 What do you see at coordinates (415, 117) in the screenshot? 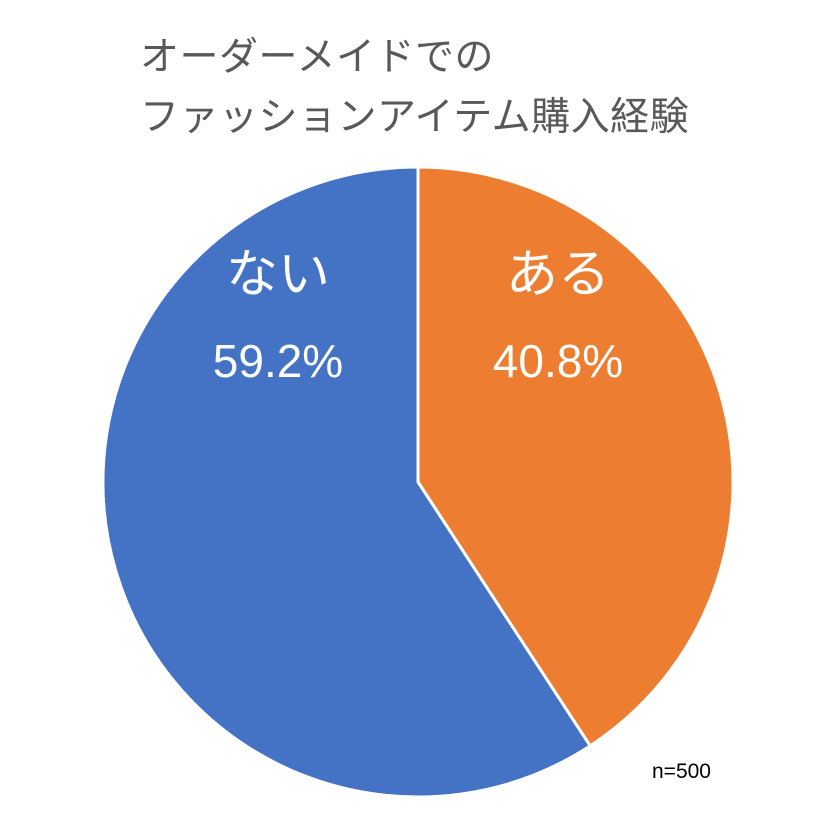
I see `chart-title-line-2: ファッションアイテム購入経験` at bounding box center [415, 117].